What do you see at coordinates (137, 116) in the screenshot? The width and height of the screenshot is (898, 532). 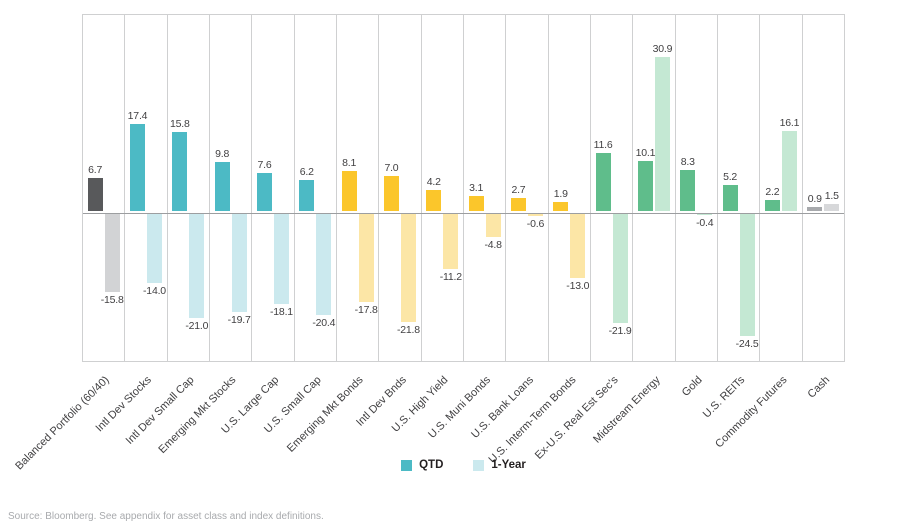 I see `bar-value-label: 17.4` at bounding box center [137, 116].